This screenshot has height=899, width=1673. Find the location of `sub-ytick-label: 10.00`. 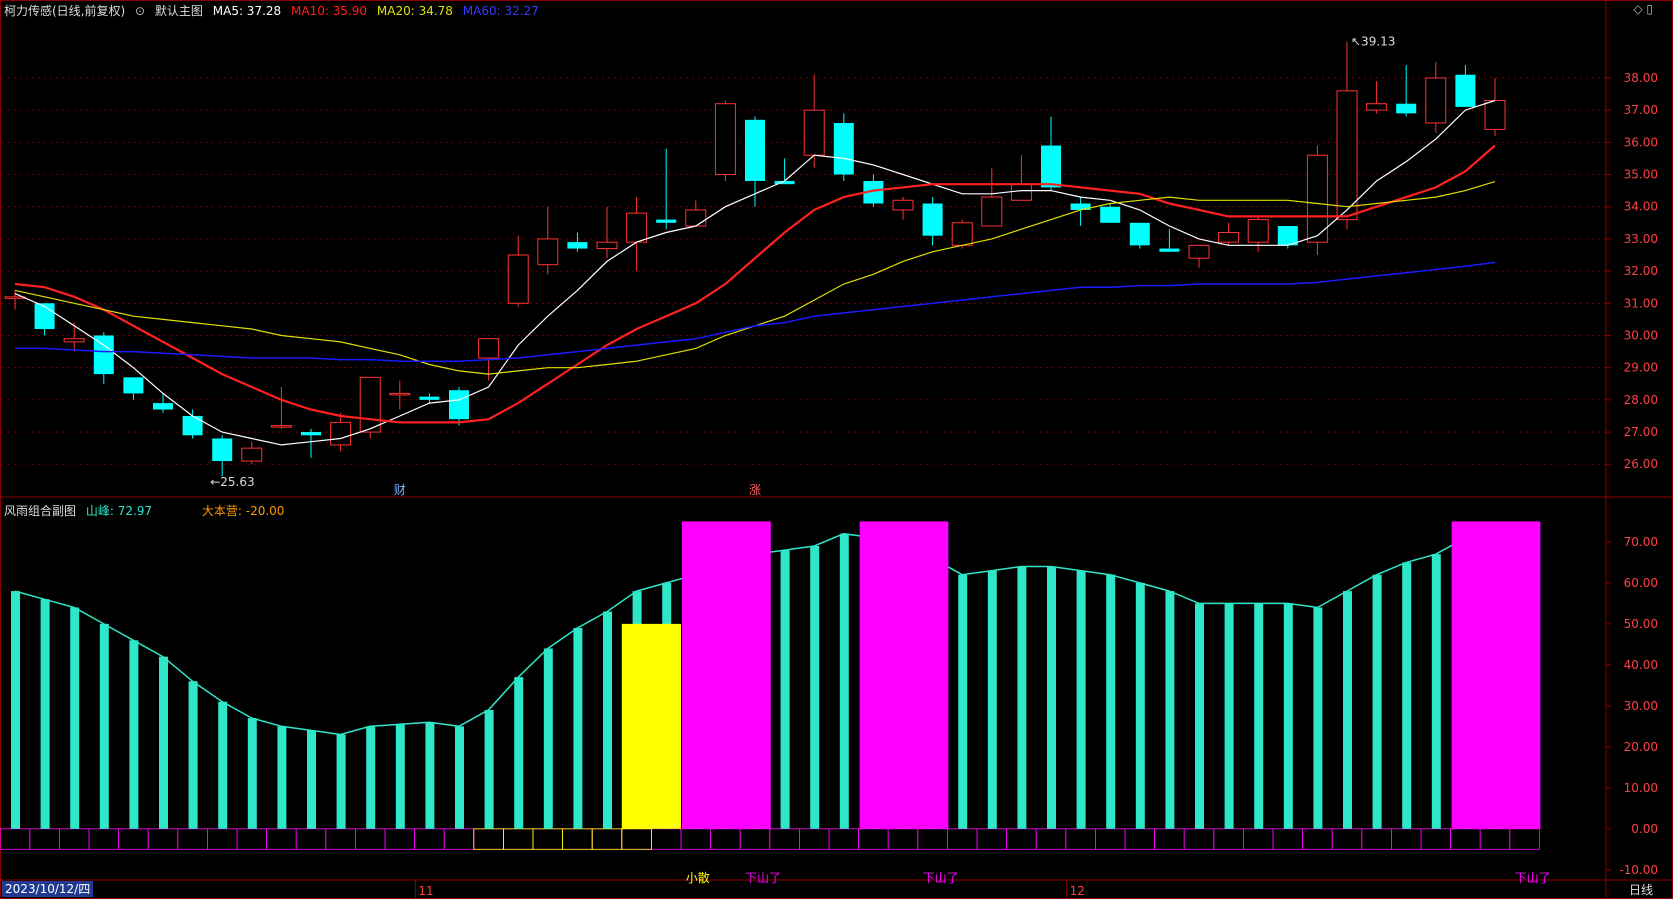

sub-ytick-label: 10.00 is located at coordinates (1641, 788).